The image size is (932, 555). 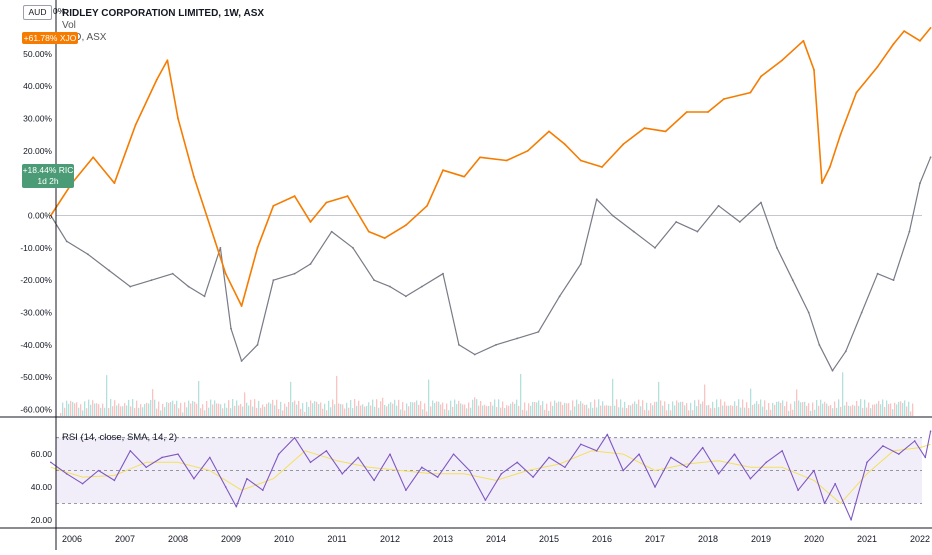 I want to click on y-tick-label: -50.00%, so click(x=36, y=377).